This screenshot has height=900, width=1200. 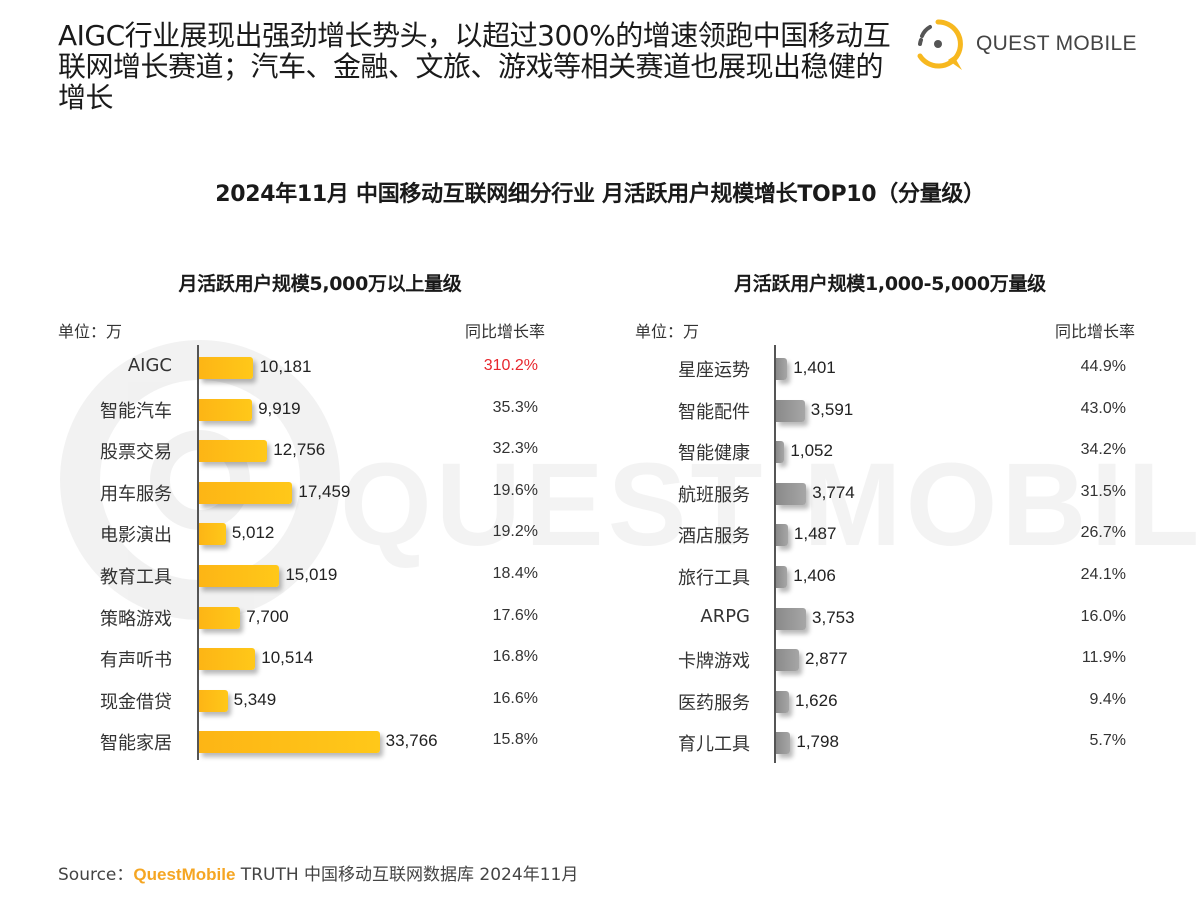 What do you see at coordinates (1103, 491) in the screenshot?
I see `yoy-growth: 31.5%` at bounding box center [1103, 491].